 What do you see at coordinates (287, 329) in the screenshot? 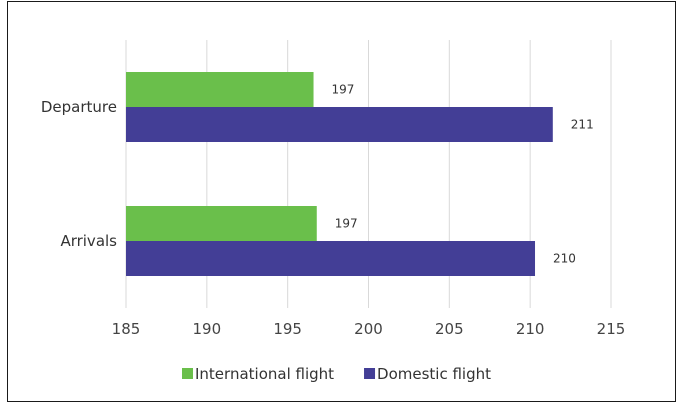
I see `x-tick-label: 195` at bounding box center [287, 329].